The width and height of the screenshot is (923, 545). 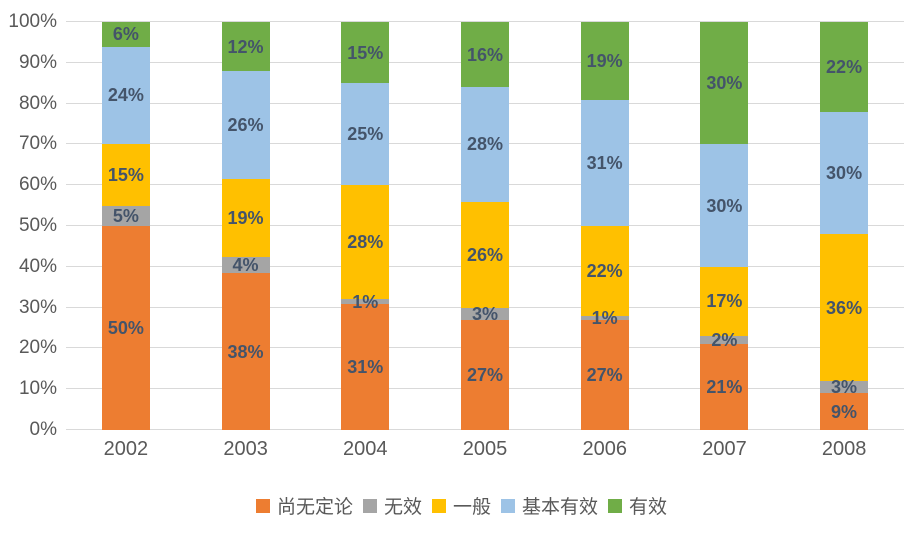 What do you see at coordinates (37, 225) in the screenshot?
I see `y-tick-label: 50%` at bounding box center [37, 225].